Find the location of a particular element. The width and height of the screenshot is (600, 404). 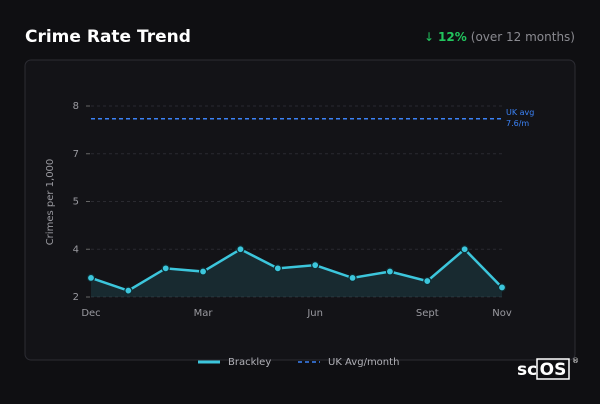

legend-label: UK Avg/month is located at coordinates (363, 362).